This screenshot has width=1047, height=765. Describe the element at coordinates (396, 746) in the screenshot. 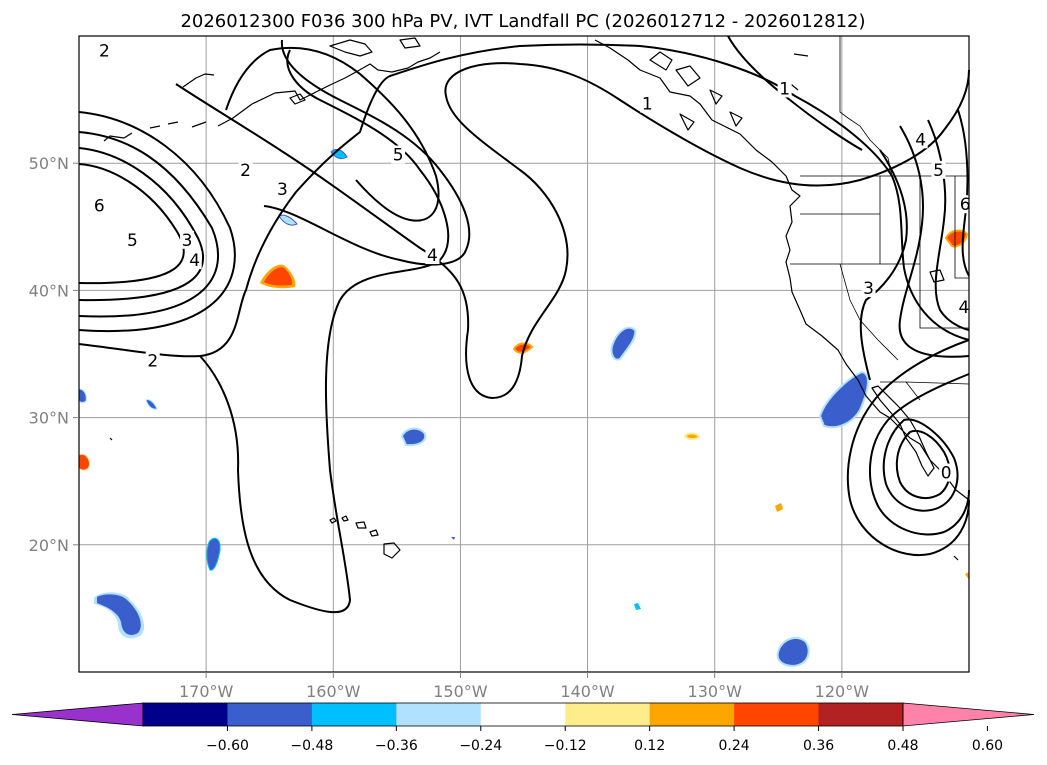

I see `colorbar-tick-label: −0.36` at that location.